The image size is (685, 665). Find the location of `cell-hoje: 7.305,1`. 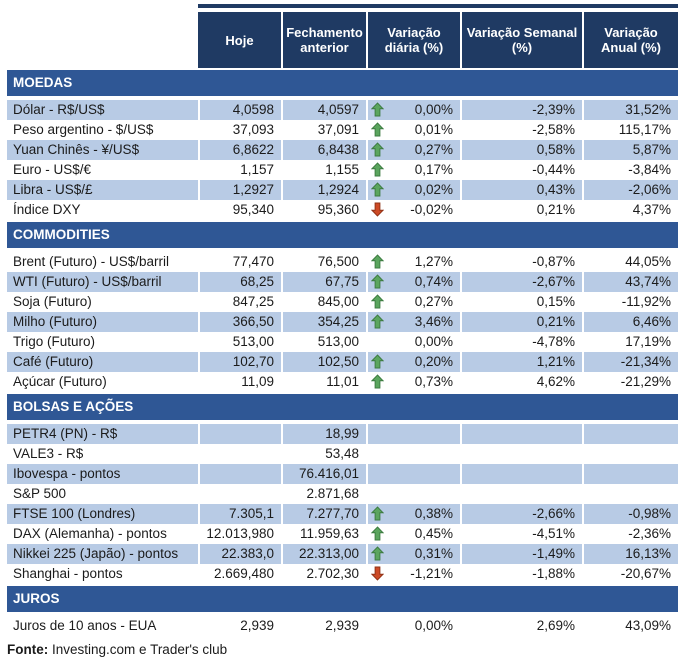

cell-hoje: 7.305,1 is located at coordinates (239, 514).